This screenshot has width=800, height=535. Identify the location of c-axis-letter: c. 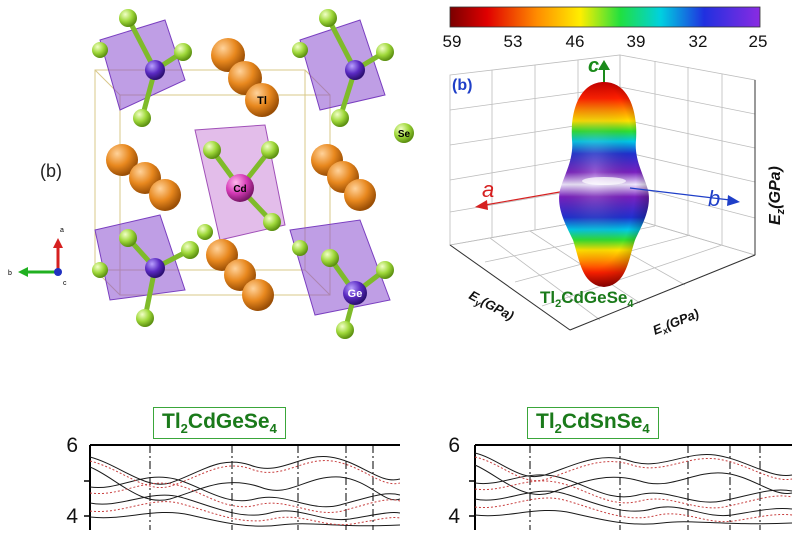
(593, 66).